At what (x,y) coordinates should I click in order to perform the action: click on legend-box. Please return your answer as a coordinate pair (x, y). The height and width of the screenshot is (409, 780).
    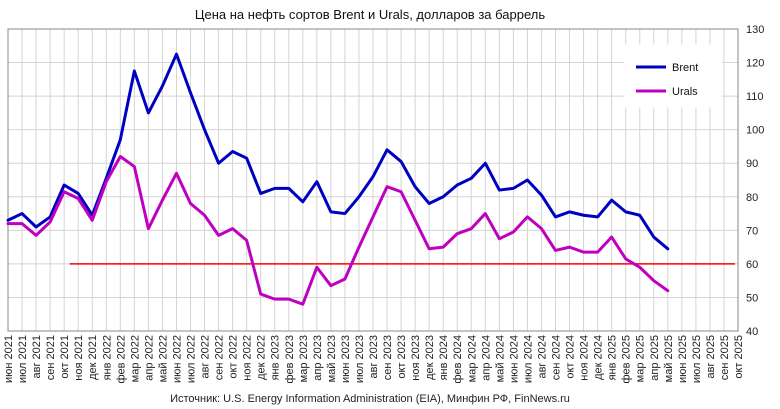
    Looking at the image, I should click on (673, 76).